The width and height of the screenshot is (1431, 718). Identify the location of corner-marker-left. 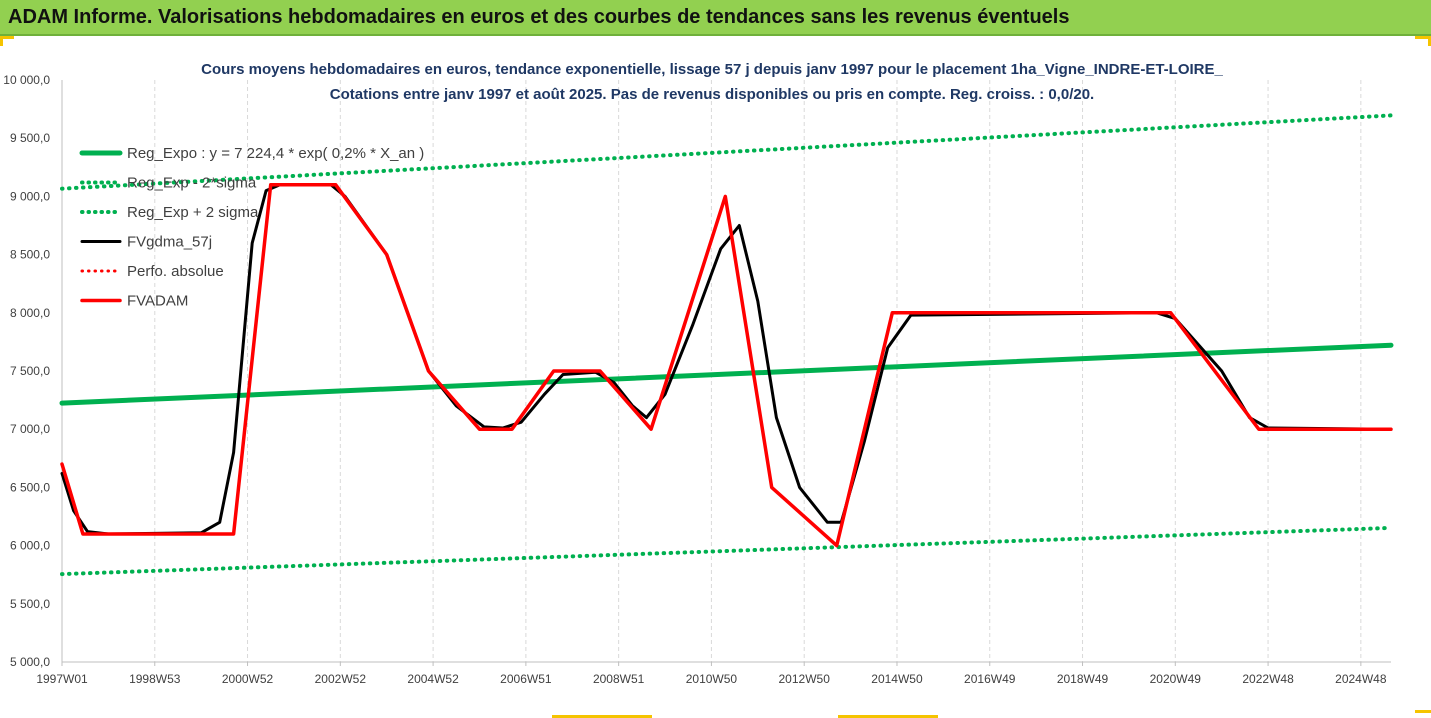
(7, 37).